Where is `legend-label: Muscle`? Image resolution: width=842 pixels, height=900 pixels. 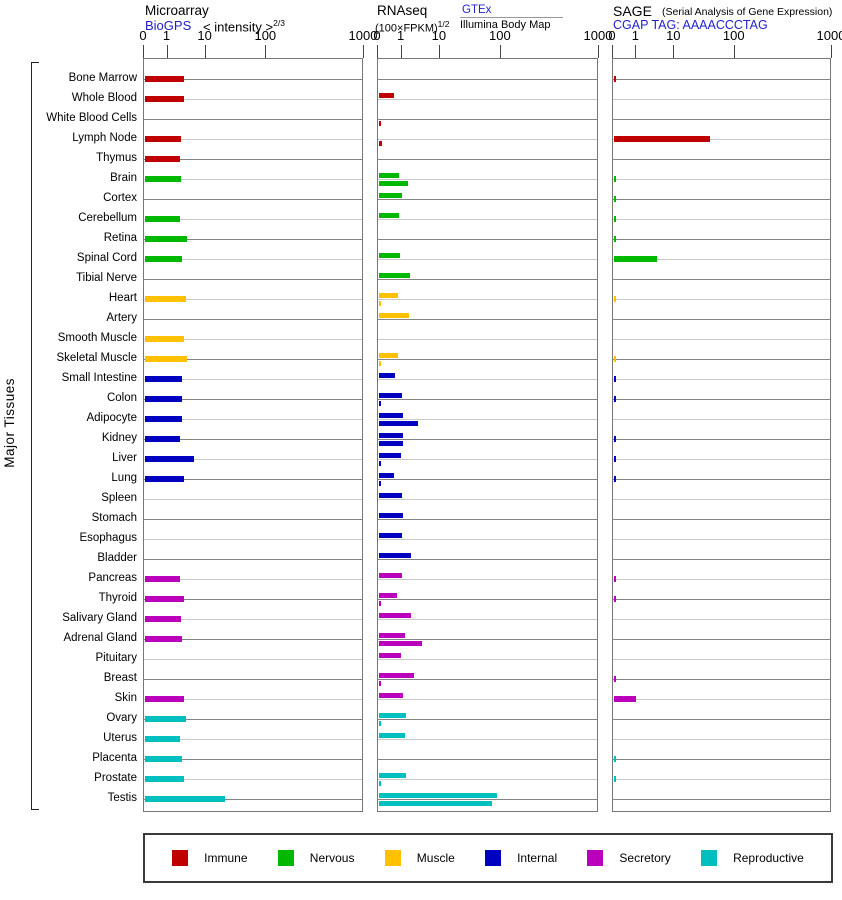 legend-label: Muscle is located at coordinates (435, 858).